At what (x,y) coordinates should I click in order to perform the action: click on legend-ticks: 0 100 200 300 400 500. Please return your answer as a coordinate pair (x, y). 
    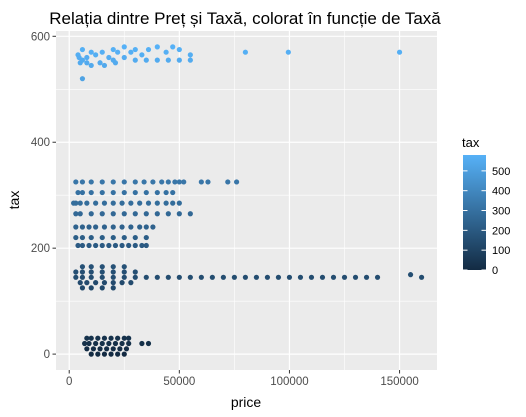
    Looking at the image, I should click on (486, 221).